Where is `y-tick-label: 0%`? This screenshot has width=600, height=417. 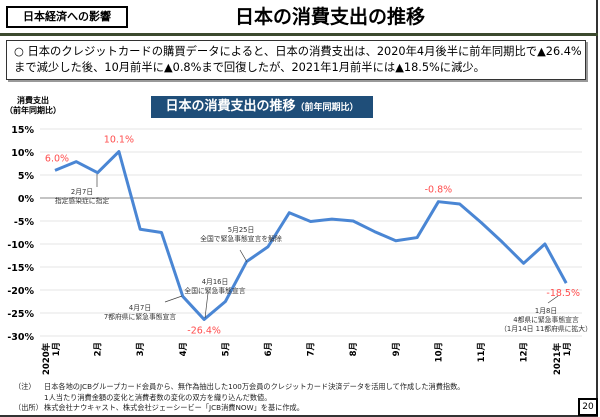
y-tick-label: 0% is located at coordinates (26, 199).